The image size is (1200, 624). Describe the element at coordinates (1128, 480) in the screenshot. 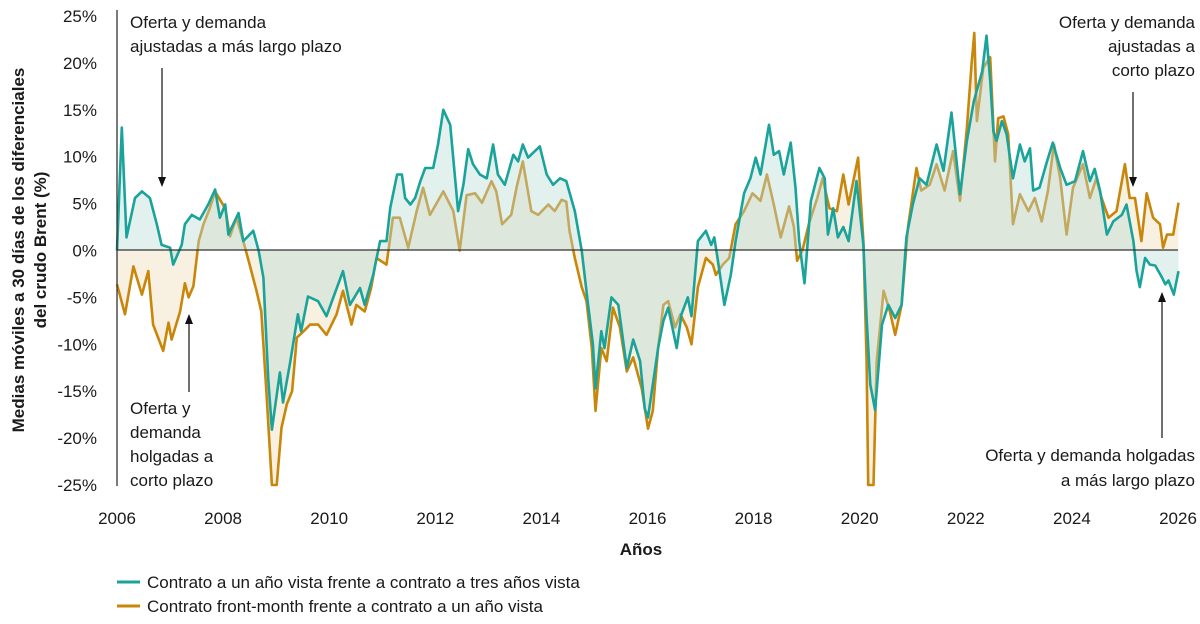

I see `annotation-text: a más largo plazo` at that location.